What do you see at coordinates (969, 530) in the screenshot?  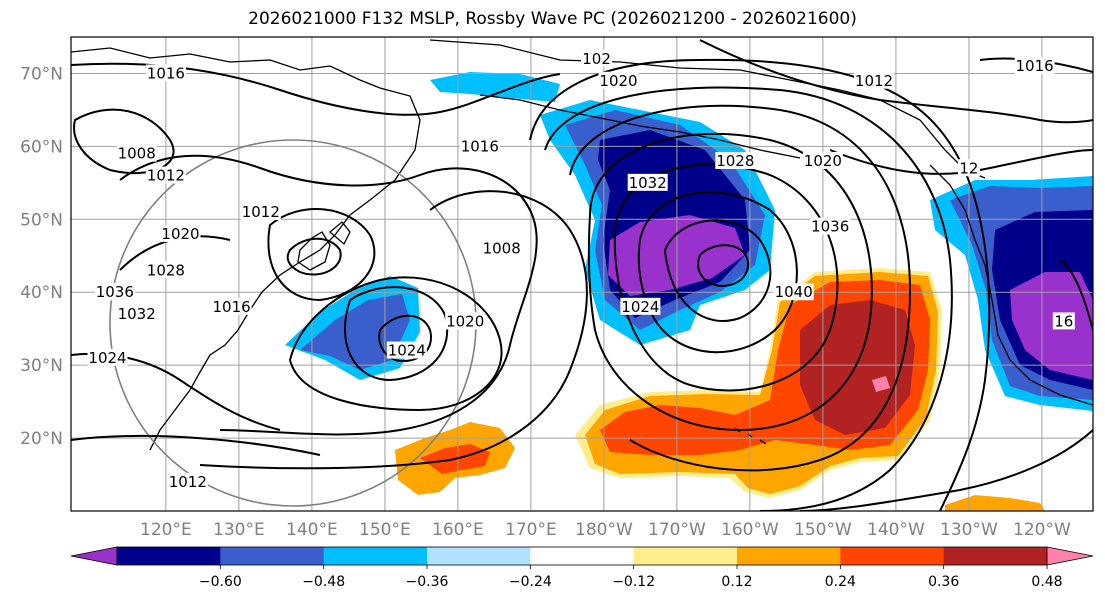 I see `longitude-label: 130°W` at bounding box center [969, 530].